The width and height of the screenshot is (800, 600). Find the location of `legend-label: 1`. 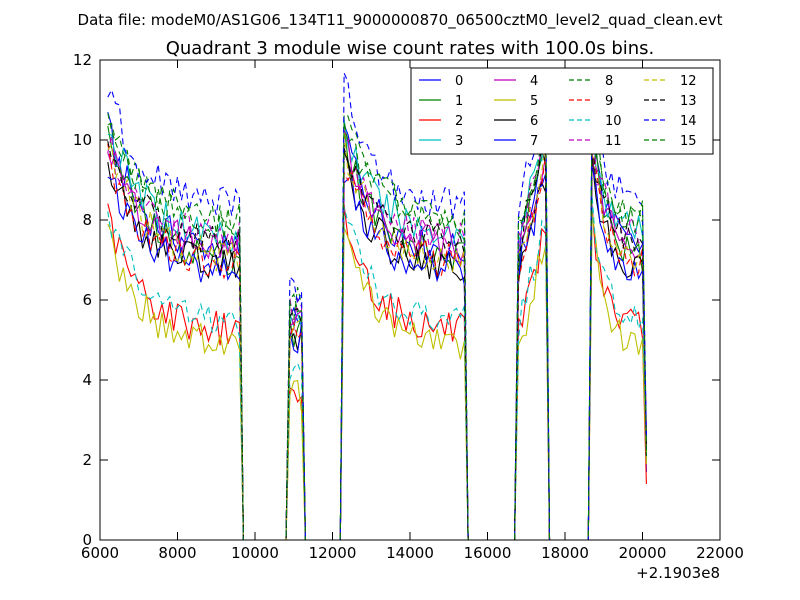

legend-label: 1 is located at coordinates (459, 101).